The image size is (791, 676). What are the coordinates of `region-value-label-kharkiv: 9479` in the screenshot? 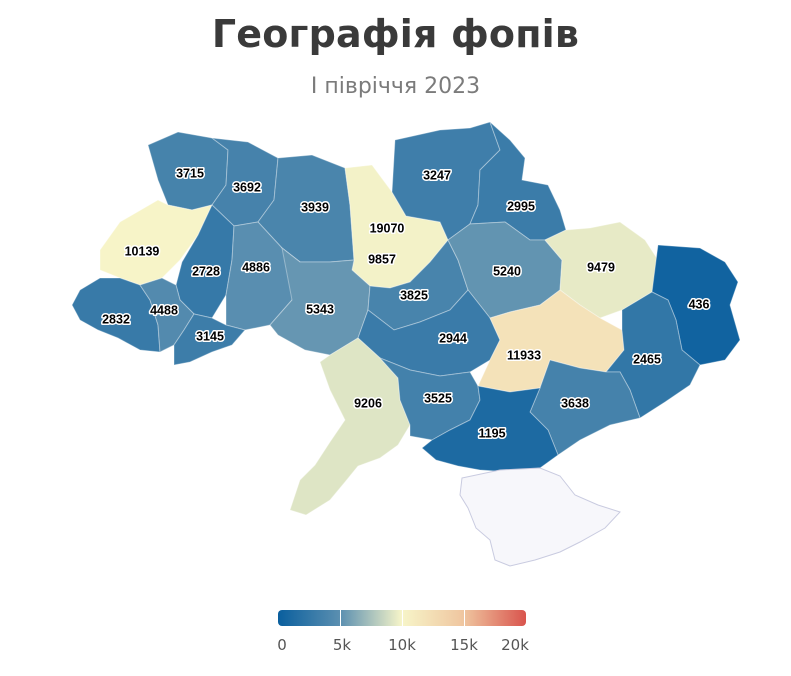 It's located at (601, 267).